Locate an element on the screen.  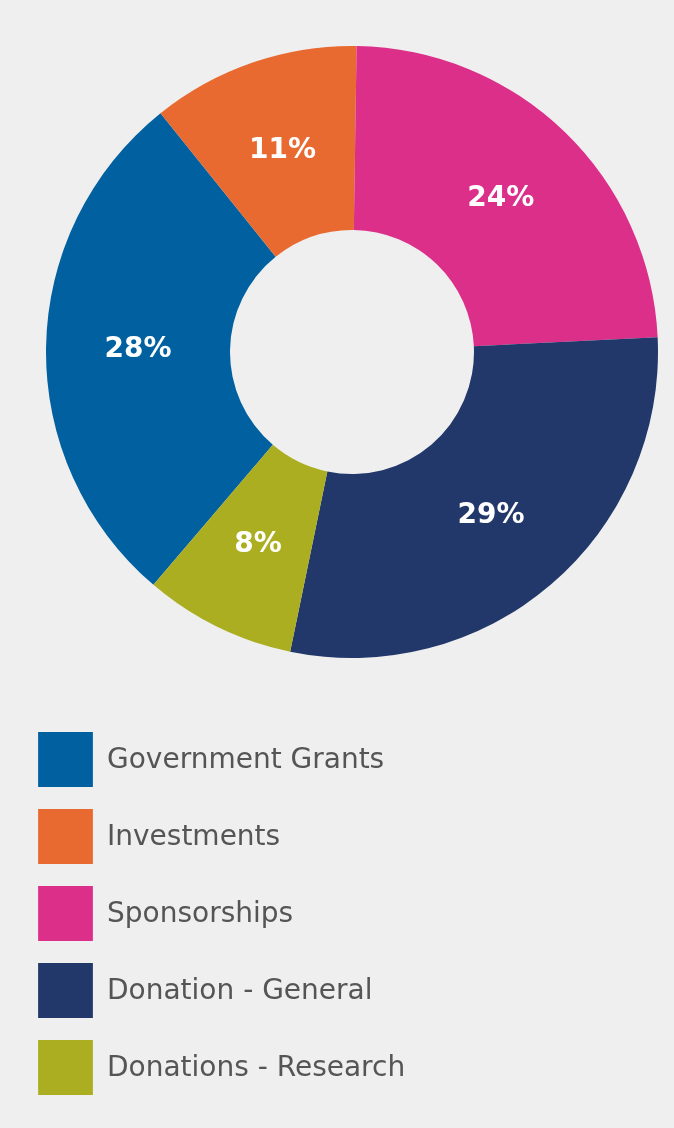
legend-label: Sponsorships is located at coordinates (200, 912).